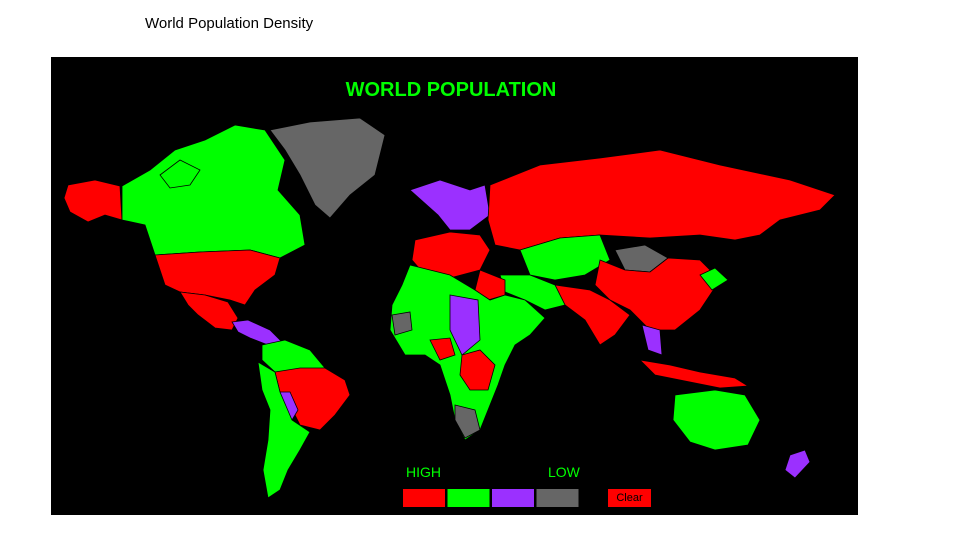 The height and width of the screenshot is (540, 960). Describe the element at coordinates (451, 90) in the screenshot. I see `map-title: WORLD POPULATION` at that location.